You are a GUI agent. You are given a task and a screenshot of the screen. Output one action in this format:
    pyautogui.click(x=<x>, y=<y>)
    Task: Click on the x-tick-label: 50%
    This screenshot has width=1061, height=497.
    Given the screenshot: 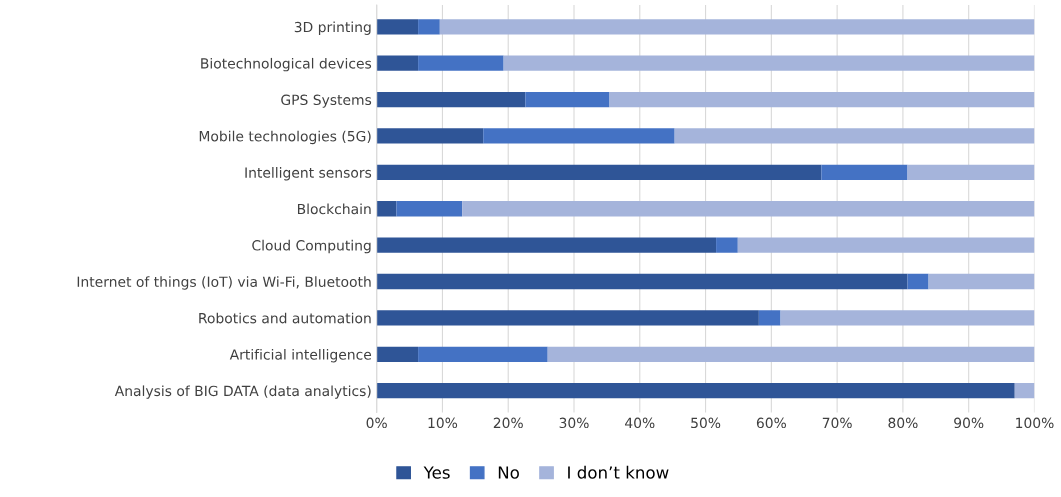 What is the action you would take?
    pyautogui.click(x=706, y=423)
    